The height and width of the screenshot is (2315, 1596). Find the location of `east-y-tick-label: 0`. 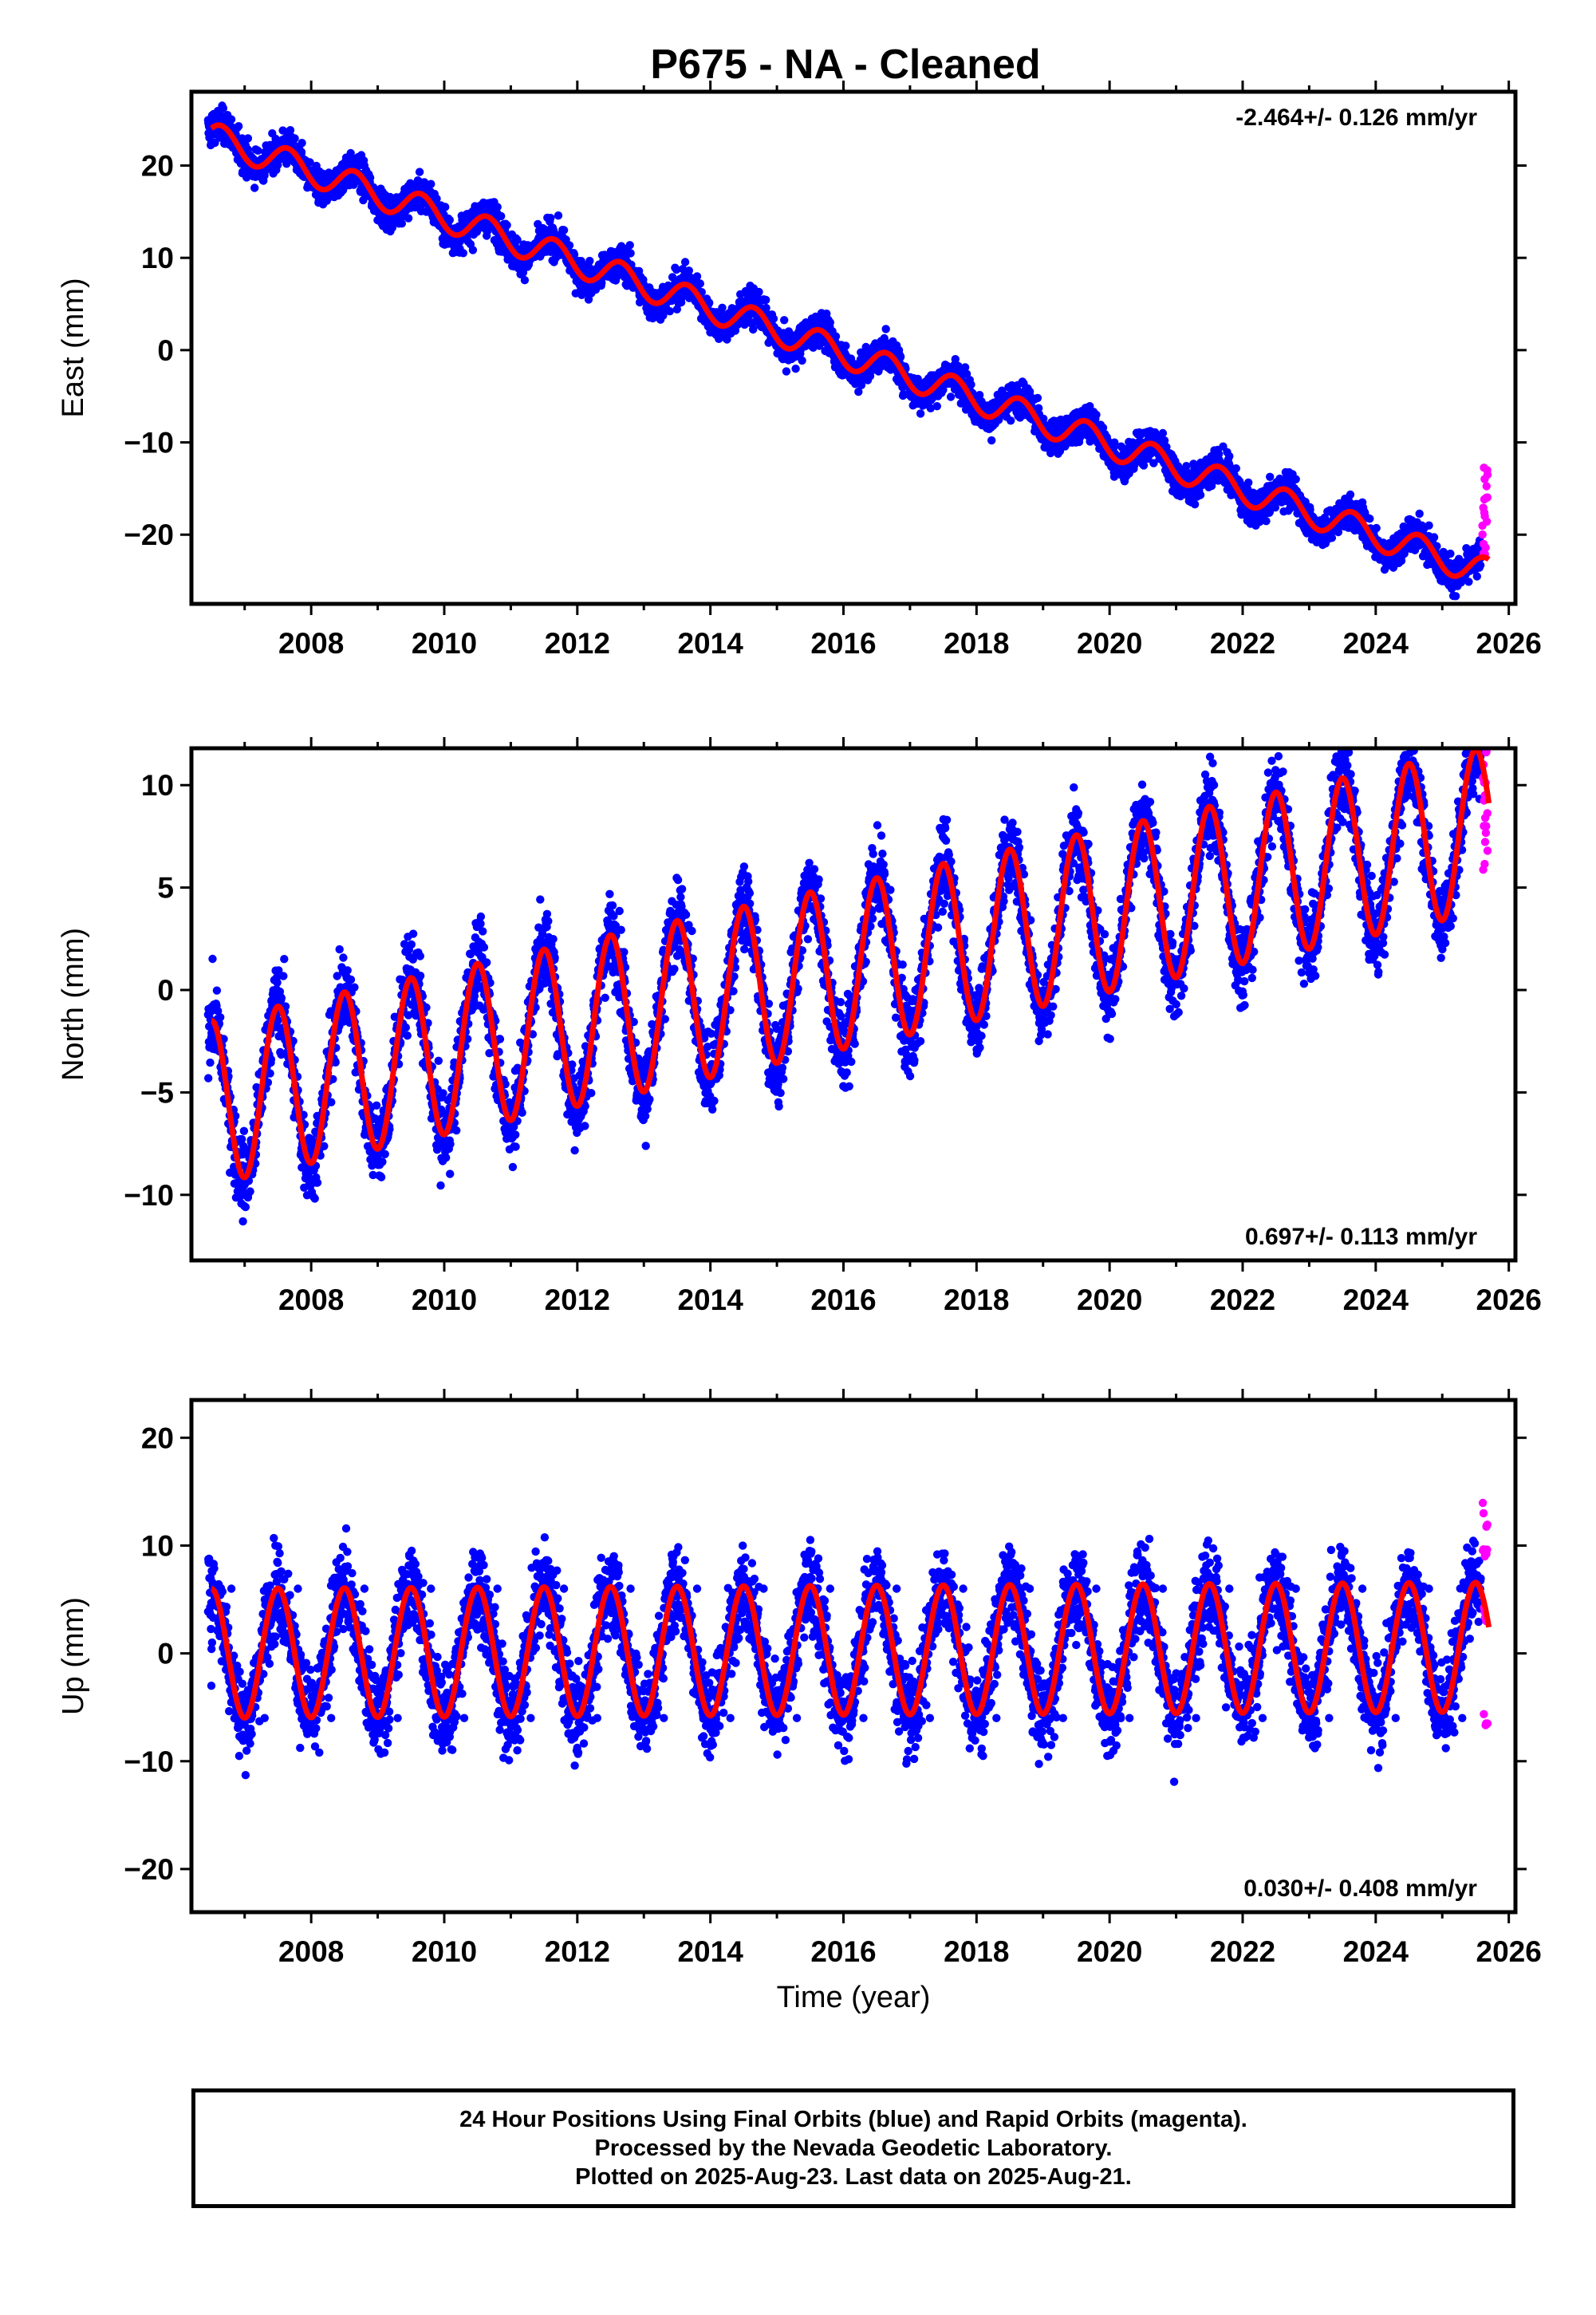

east-y-tick-label: 0 is located at coordinates (165, 350).